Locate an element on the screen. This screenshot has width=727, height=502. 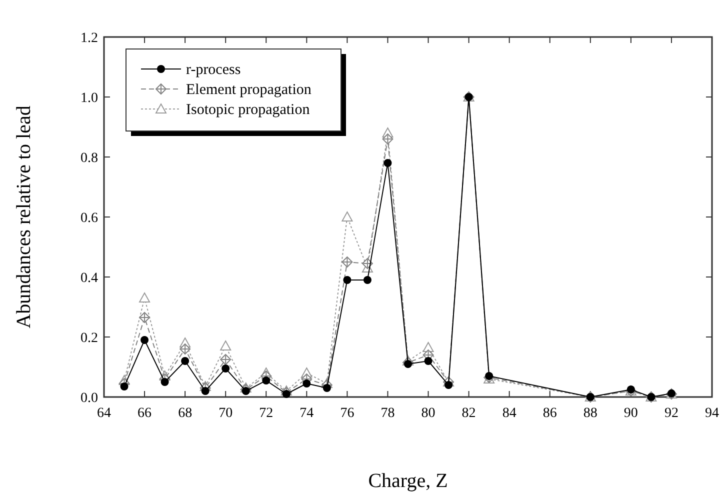
x-tick-label: 64 is located at coordinates (104, 413).